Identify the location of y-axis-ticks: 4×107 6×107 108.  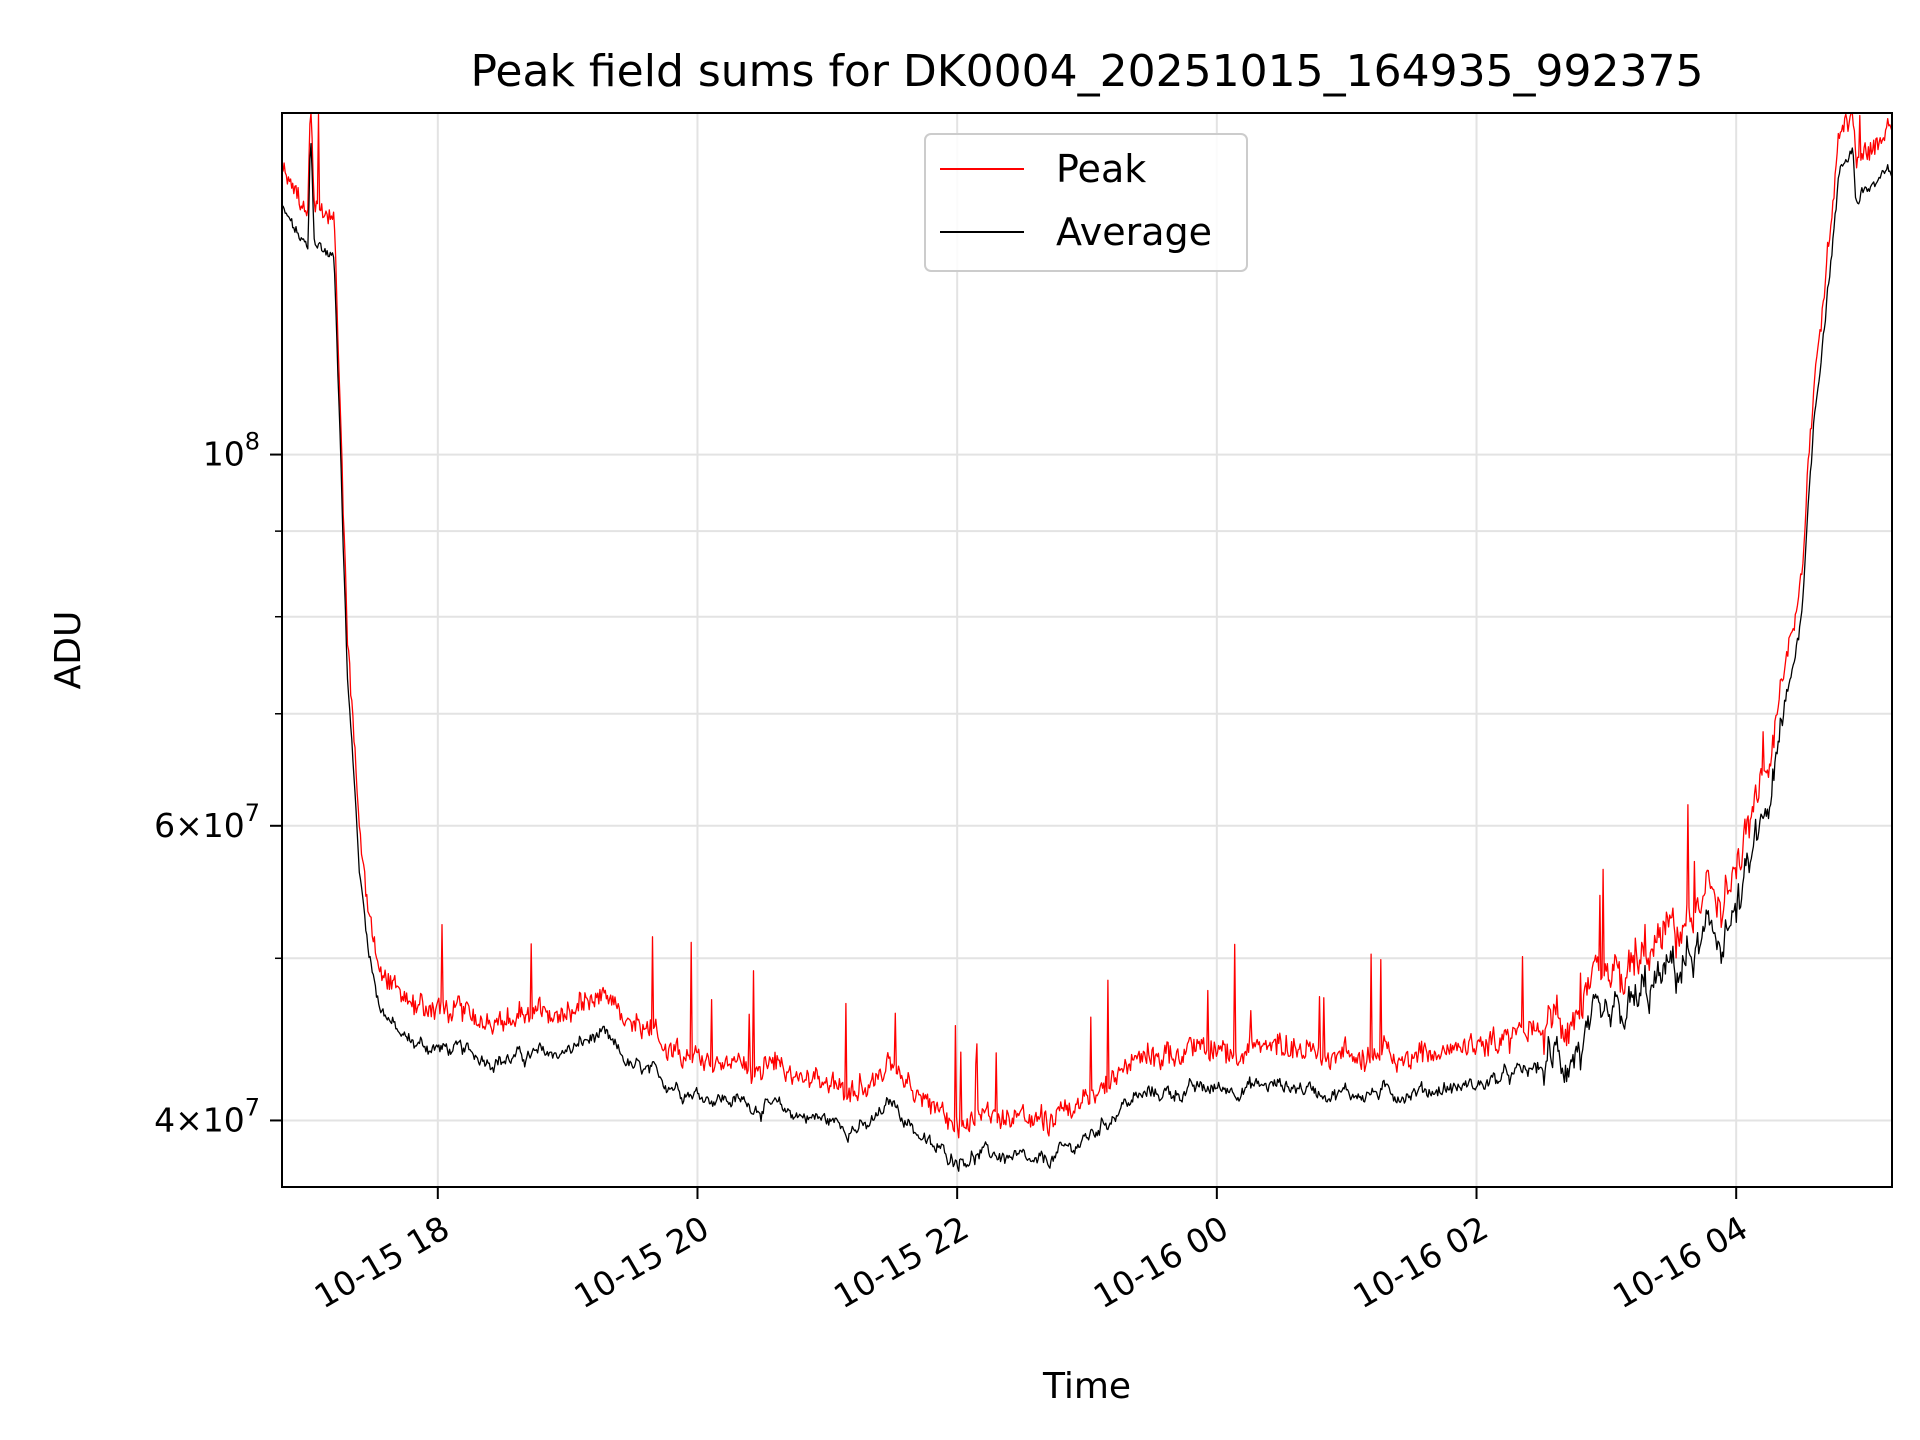
(218, 783).